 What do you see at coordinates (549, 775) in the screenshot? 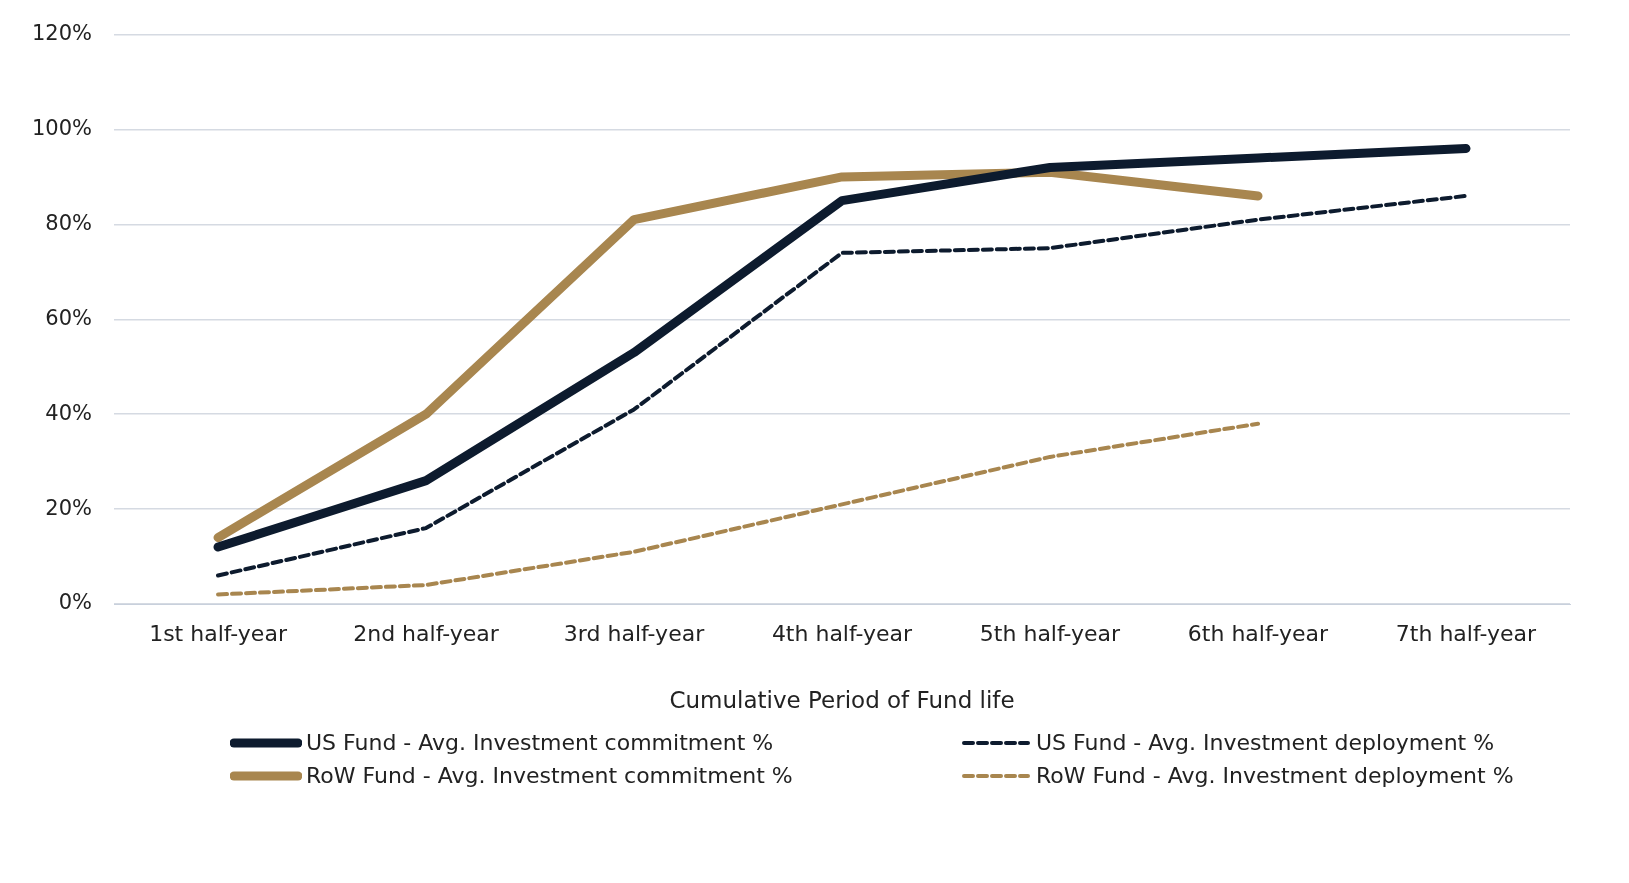
I see `legend-label: RoW Fund - Avg. Investment commitment %` at bounding box center [549, 775].